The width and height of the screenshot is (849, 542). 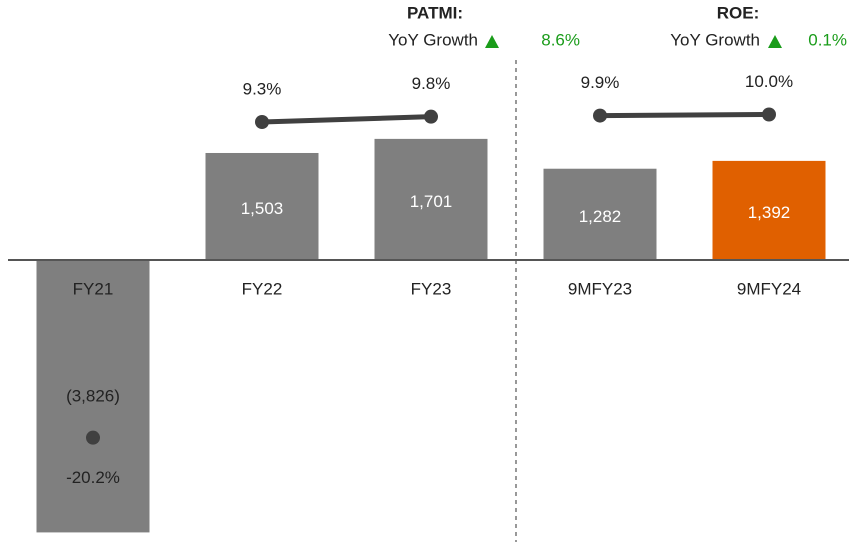 What do you see at coordinates (769, 81) in the screenshot?
I see `roe-label: 10.0%` at bounding box center [769, 81].